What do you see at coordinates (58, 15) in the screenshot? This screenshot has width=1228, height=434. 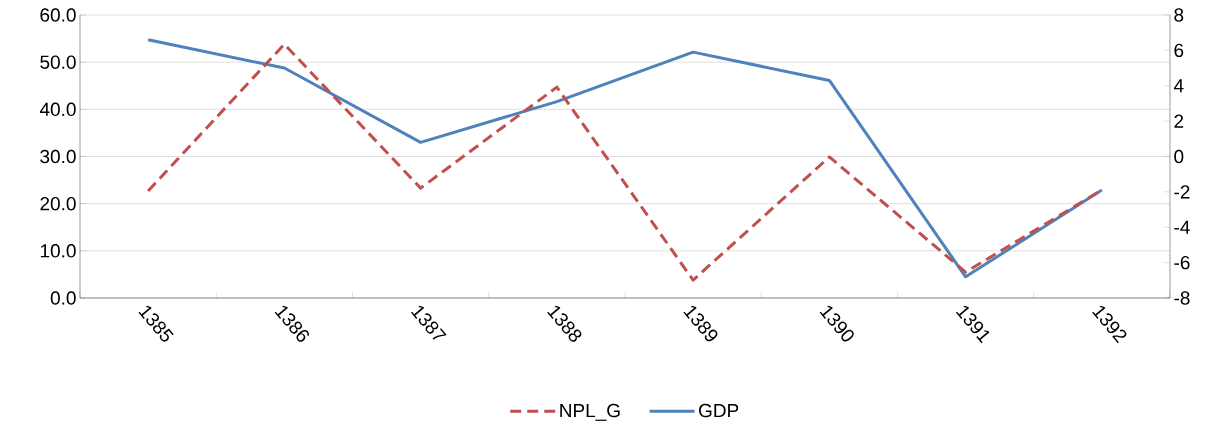 I see `y-tick-label: 60.0` at bounding box center [58, 15].